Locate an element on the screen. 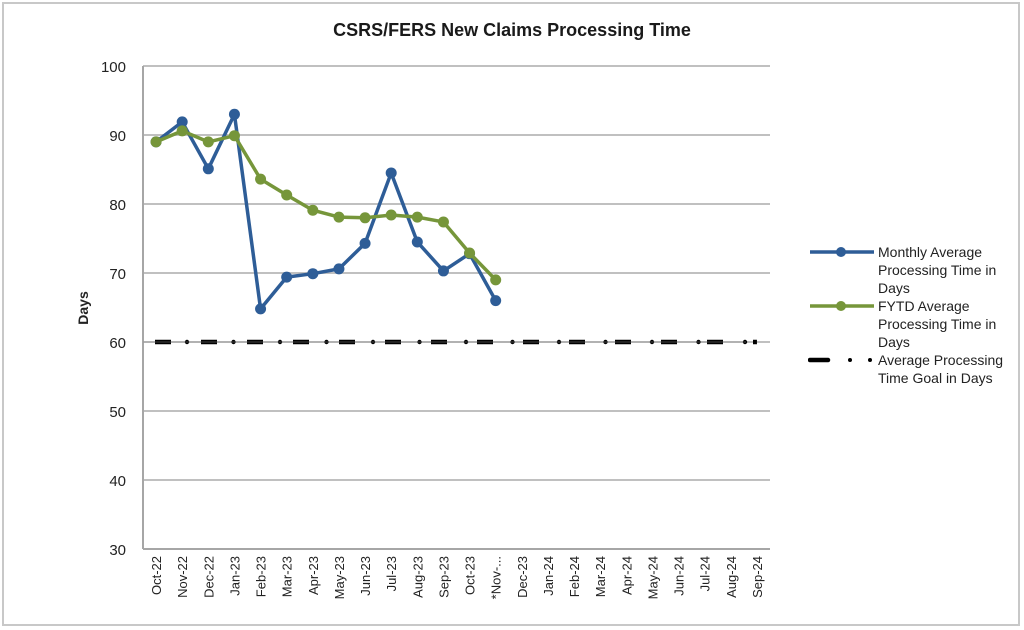  x-tick-label: Dec-22 is located at coordinates (208, 577).